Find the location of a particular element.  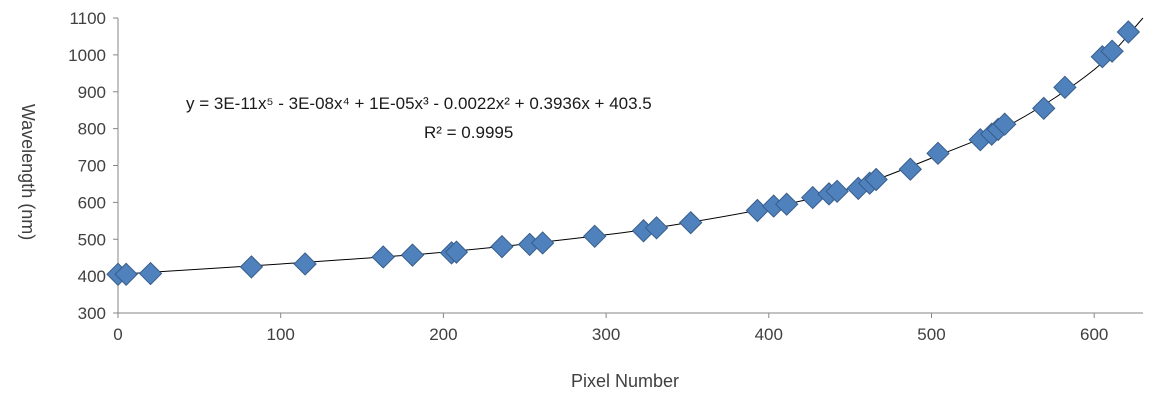

x-tick-label: 300 is located at coordinates (606, 334).